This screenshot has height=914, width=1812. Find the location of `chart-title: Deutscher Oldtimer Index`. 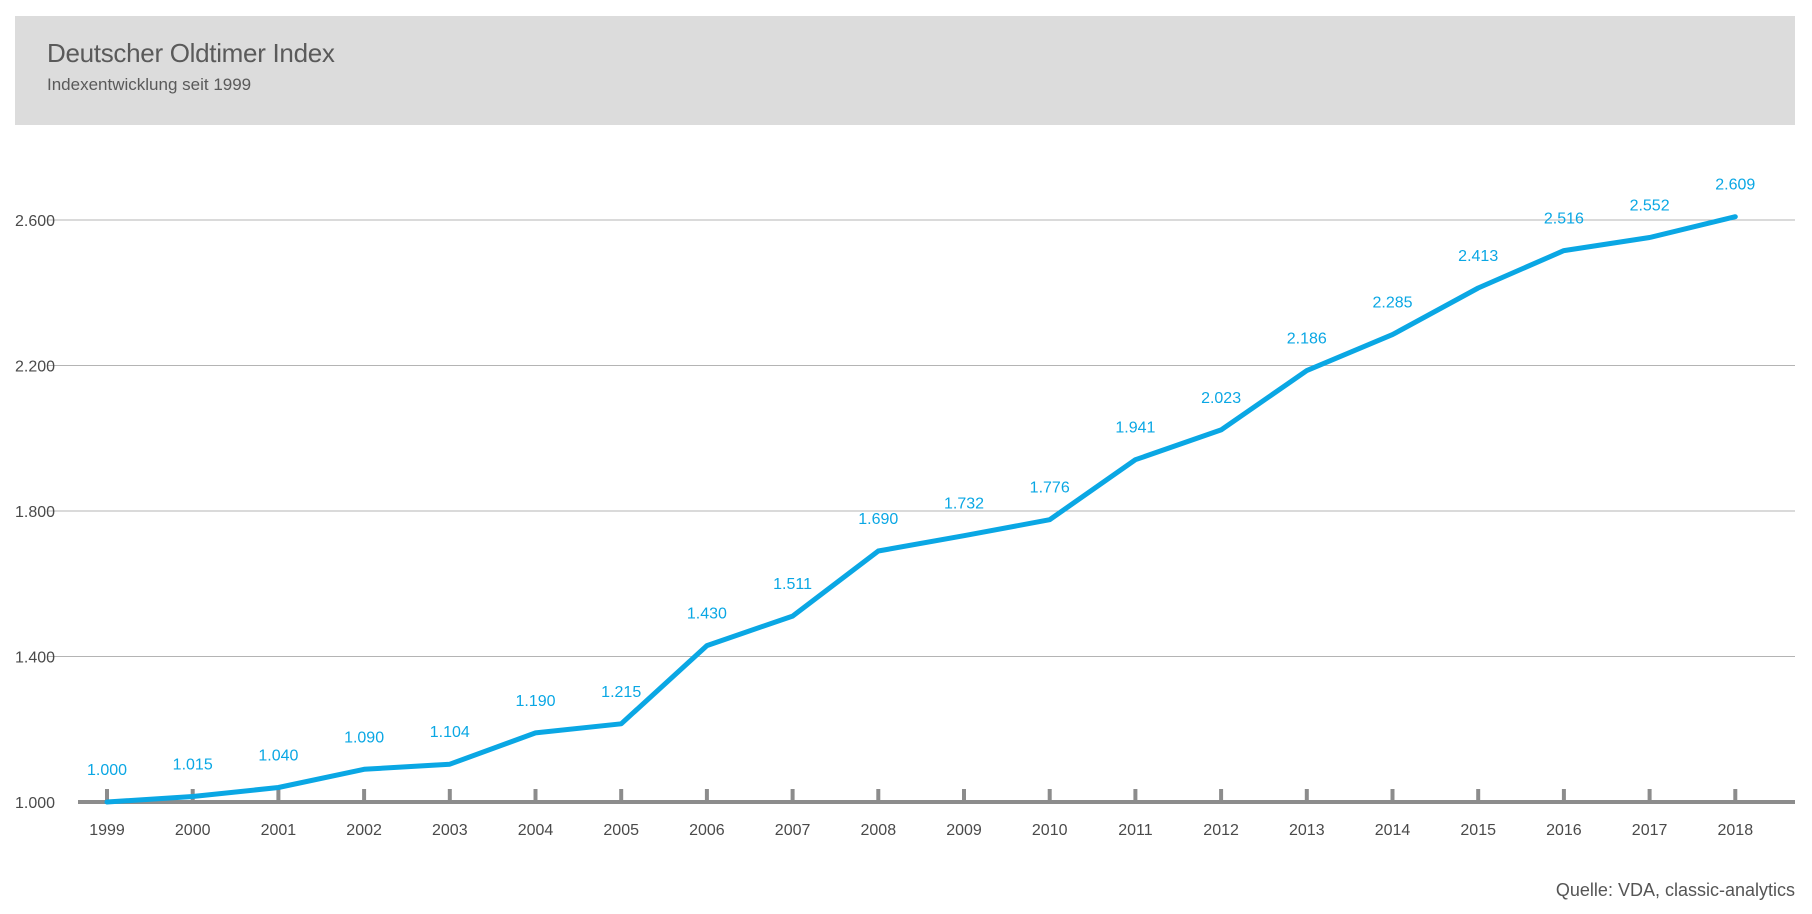

chart-title: Deutscher Oldtimer Index is located at coordinates (191, 53).